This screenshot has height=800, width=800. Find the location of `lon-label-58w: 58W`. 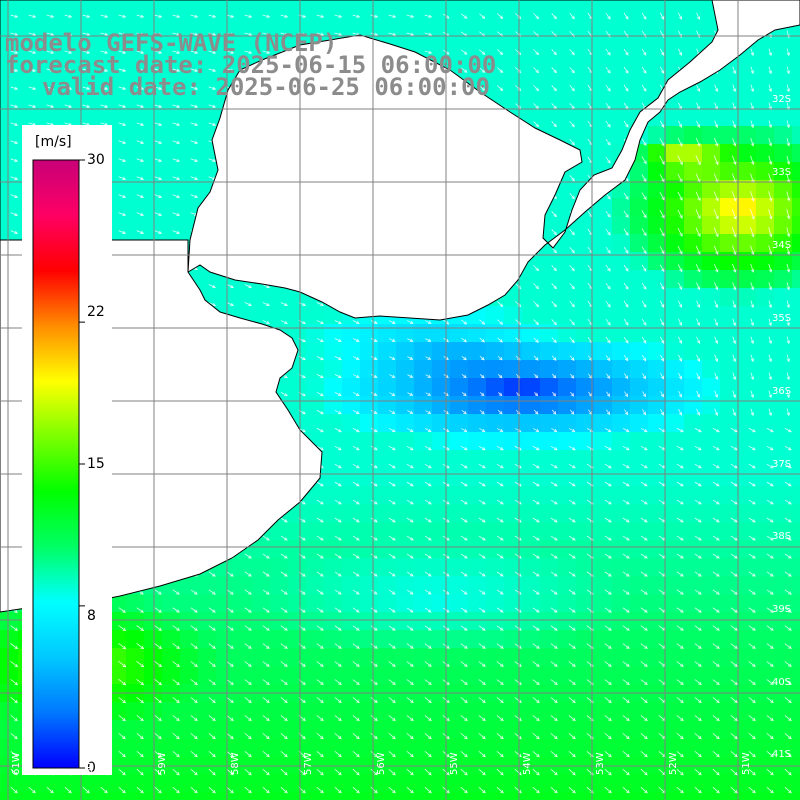

lon-label-58w: 58W is located at coordinates (235, 763).